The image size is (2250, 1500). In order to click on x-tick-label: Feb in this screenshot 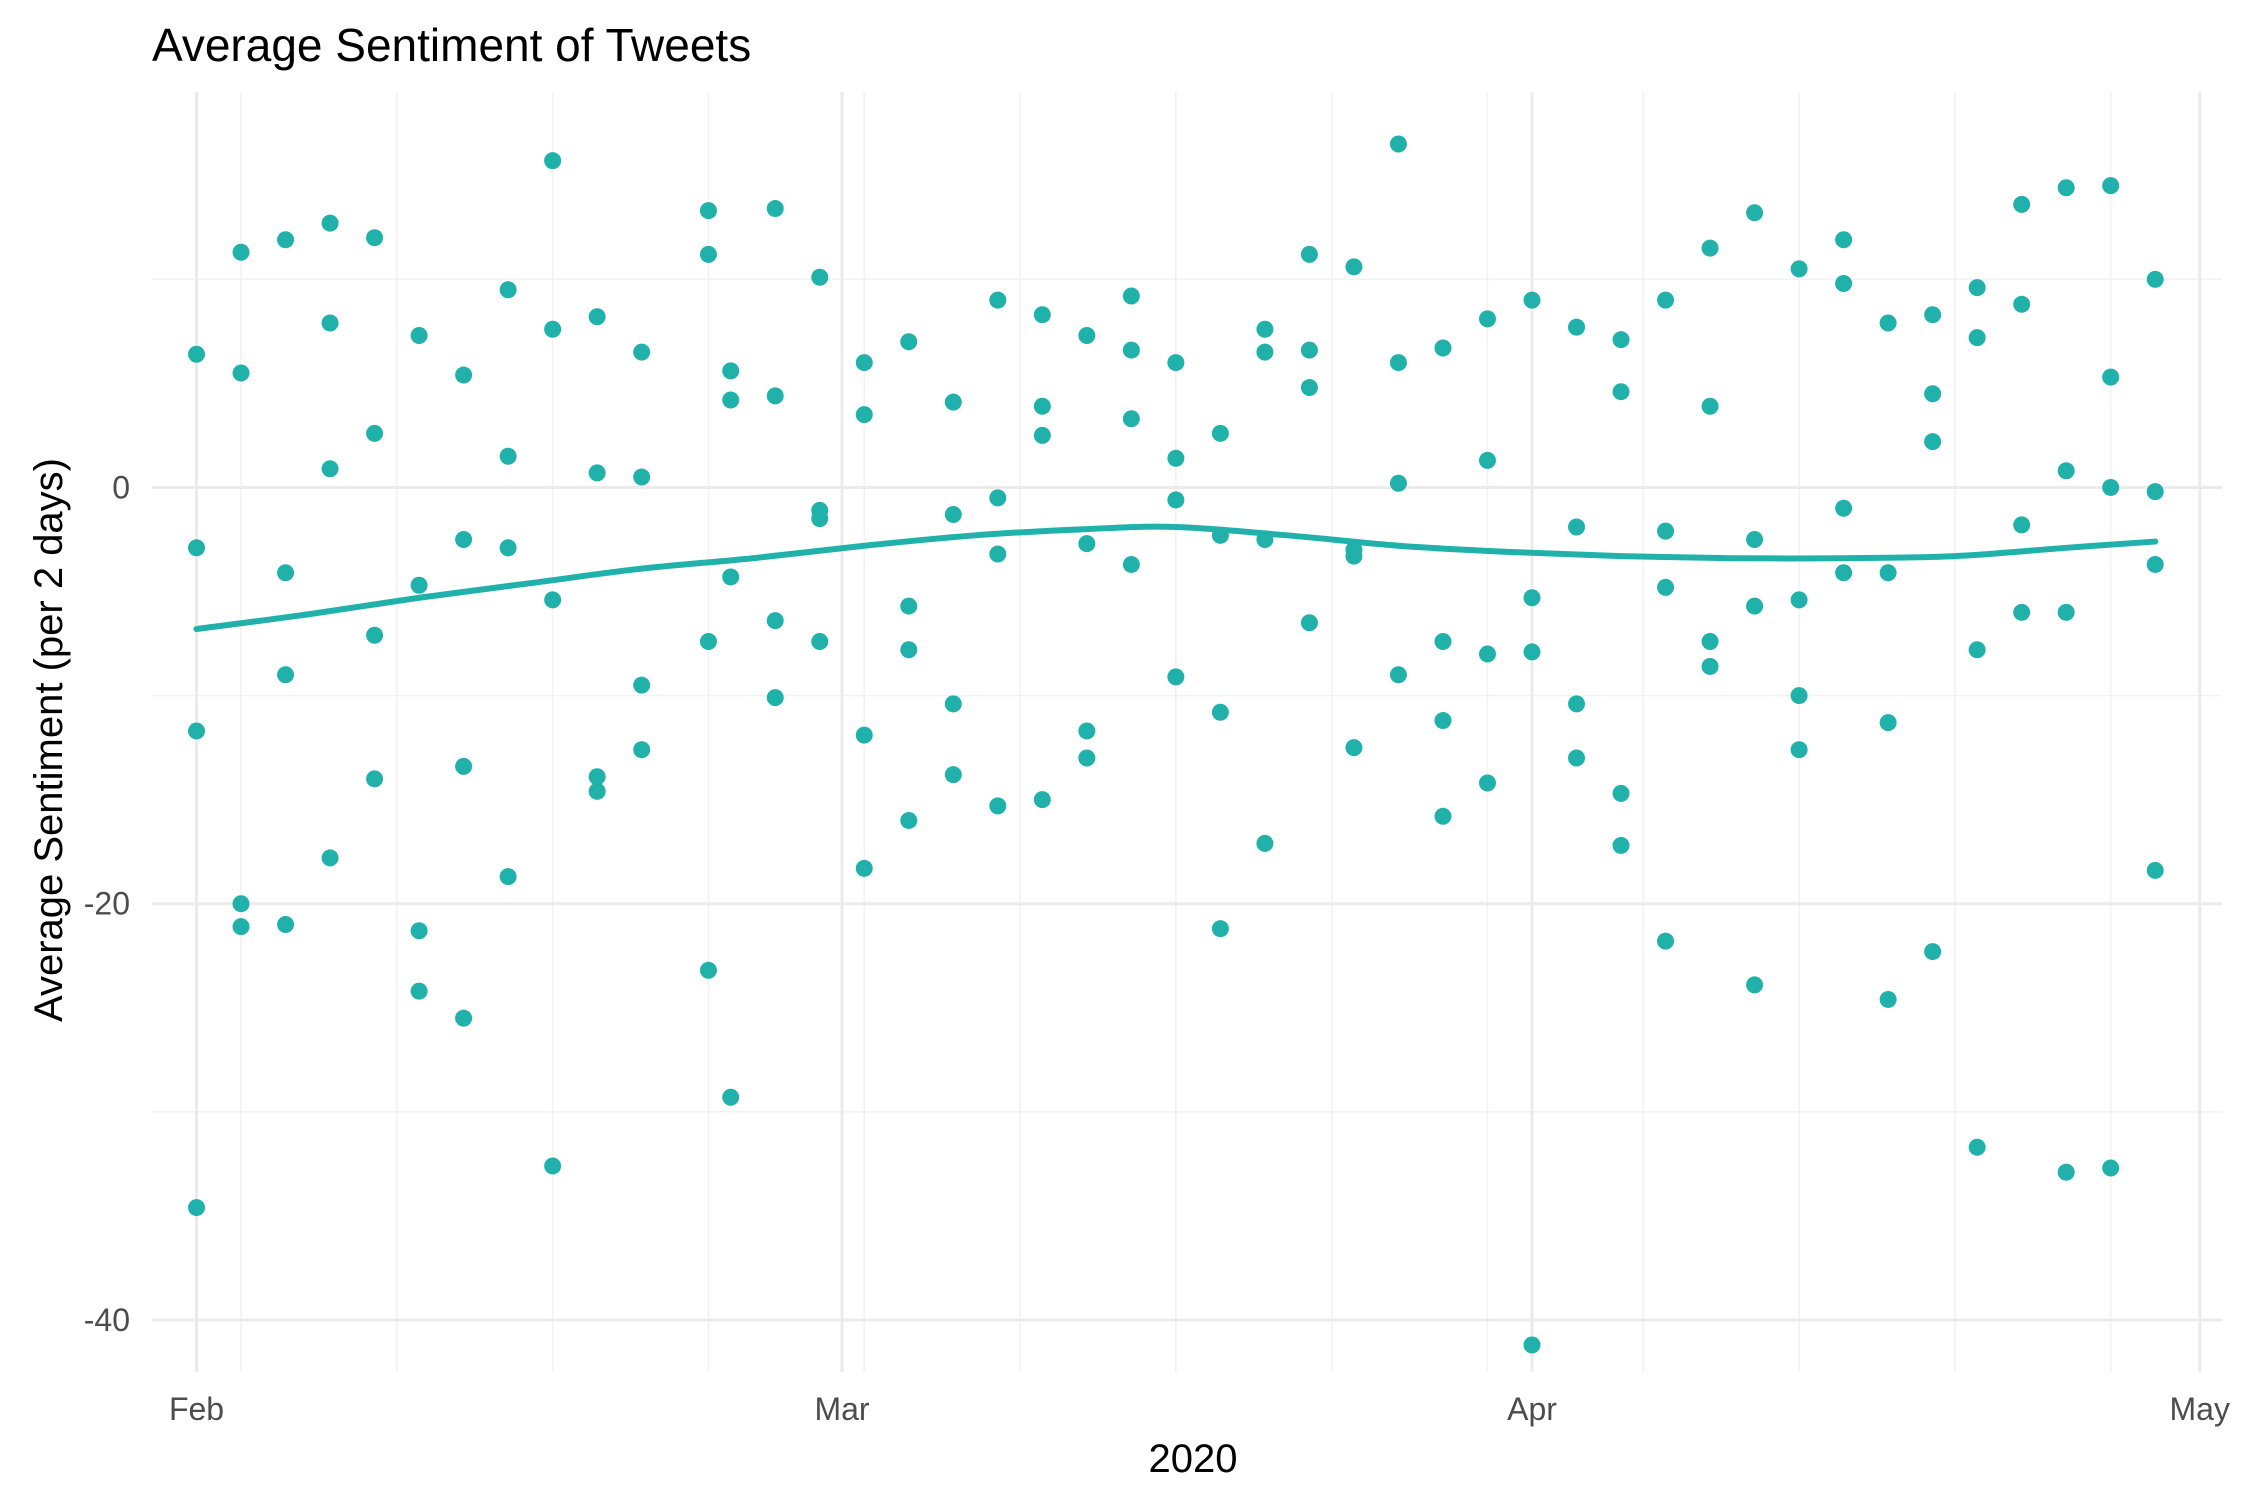, I will do `click(196, 1409)`.